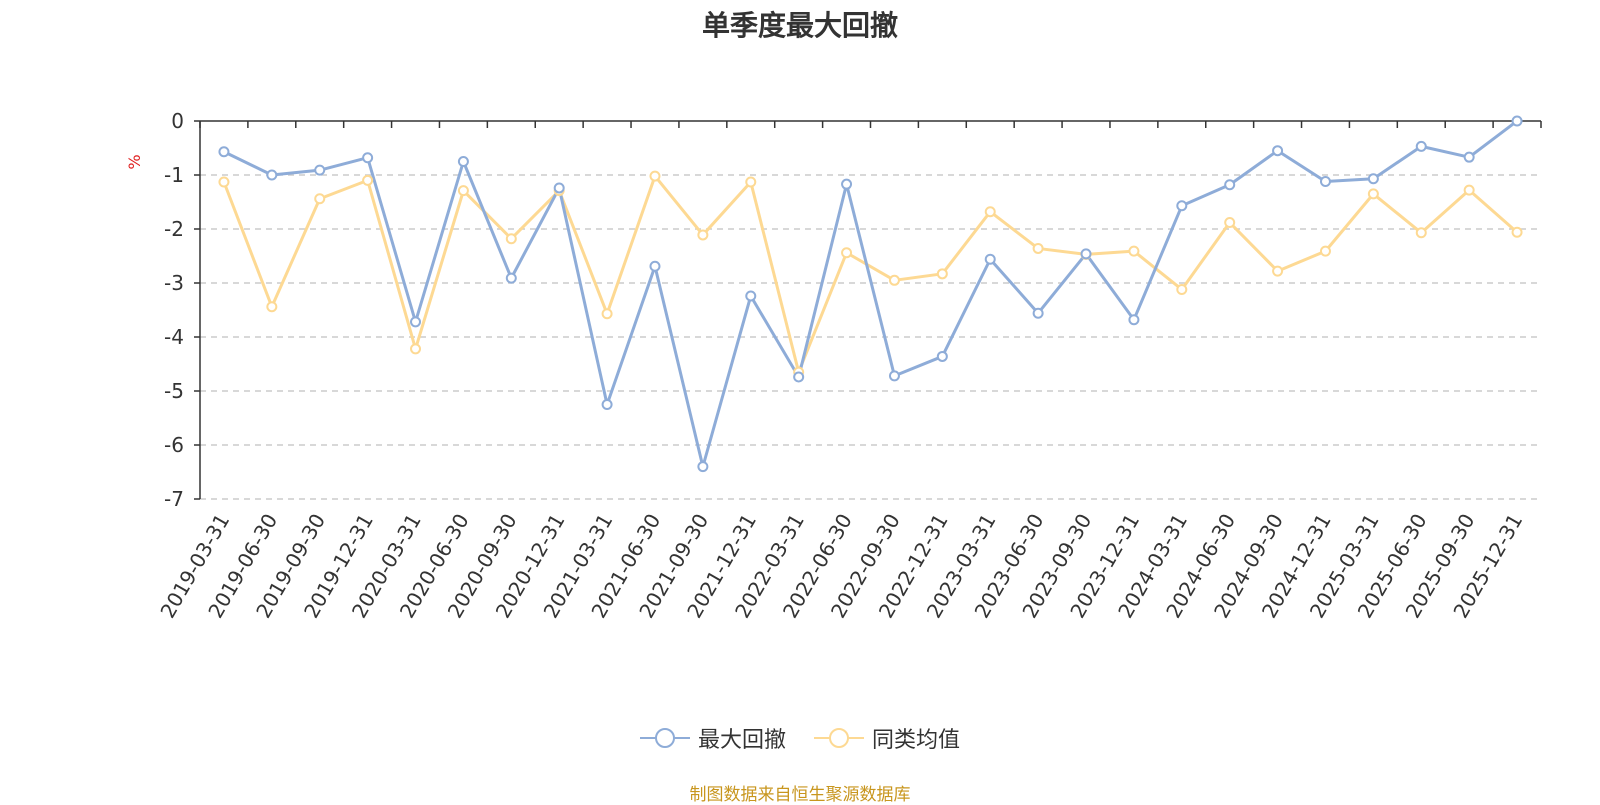 The width and height of the screenshot is (1600, 805). I want to click on y-tick-label: -7, so click(174, 499).